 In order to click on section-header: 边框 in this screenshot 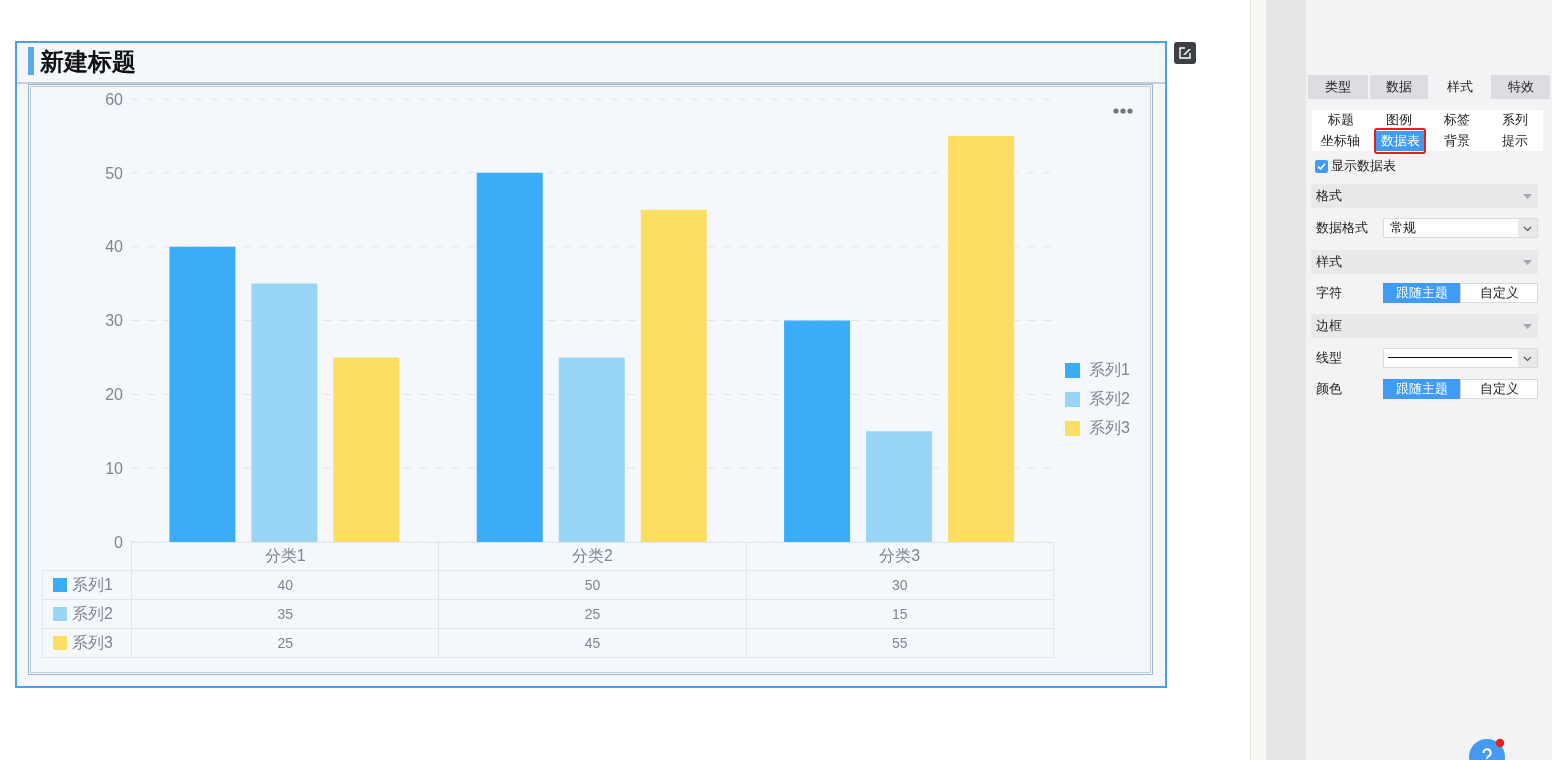, I will do `click(1424, 326)`.